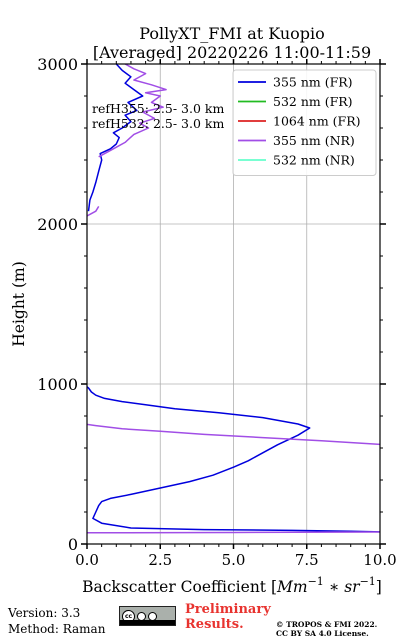 The width and height of the screenshot is (400, 640). What do you see at coordinates (158, 123) in the screenshot?
I see `ref-height-annotation-532: refH532: 2.5- 3.0 km` at bounding box center [158, 123].